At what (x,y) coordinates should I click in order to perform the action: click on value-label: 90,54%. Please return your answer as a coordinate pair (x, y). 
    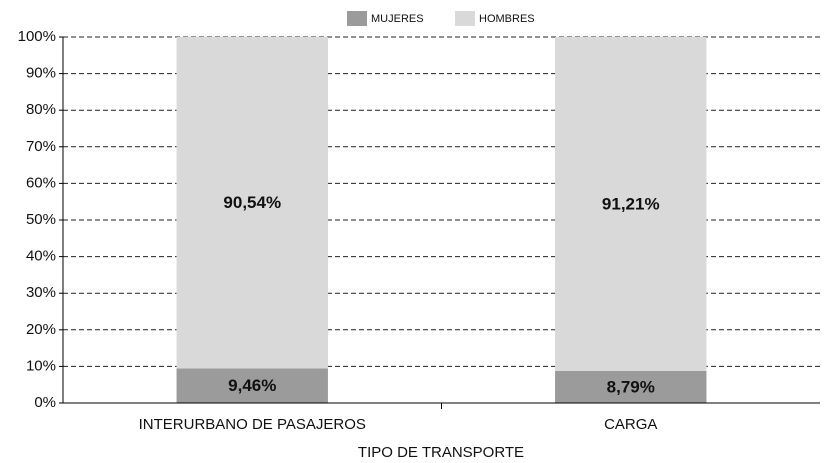
    Looking at the image, I should click on (252, 202).